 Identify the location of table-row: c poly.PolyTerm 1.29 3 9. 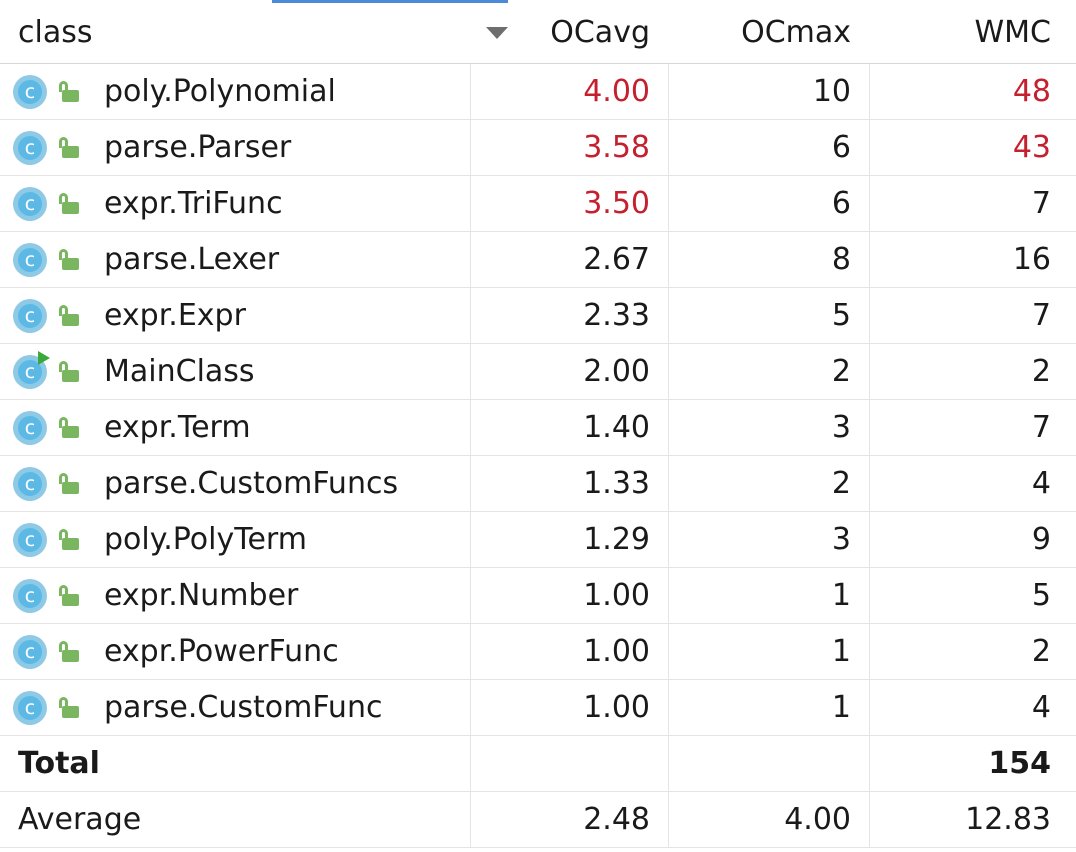
(538, 540).